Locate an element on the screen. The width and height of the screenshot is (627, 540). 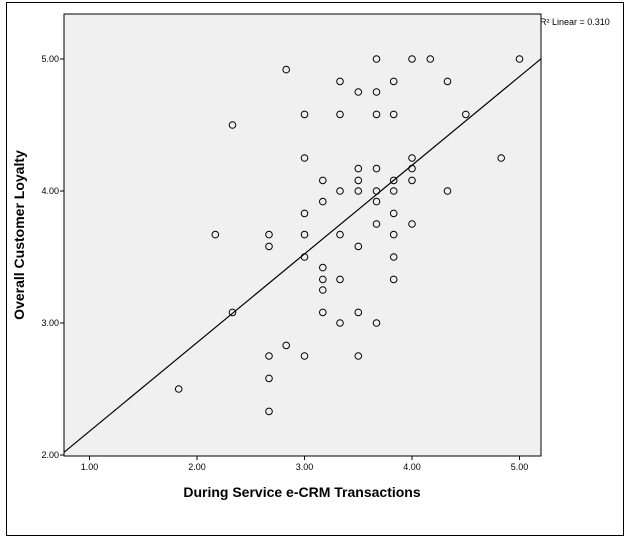
x-axis-title: During Service e-CRM Transactions is located at coordinates (302, 492).